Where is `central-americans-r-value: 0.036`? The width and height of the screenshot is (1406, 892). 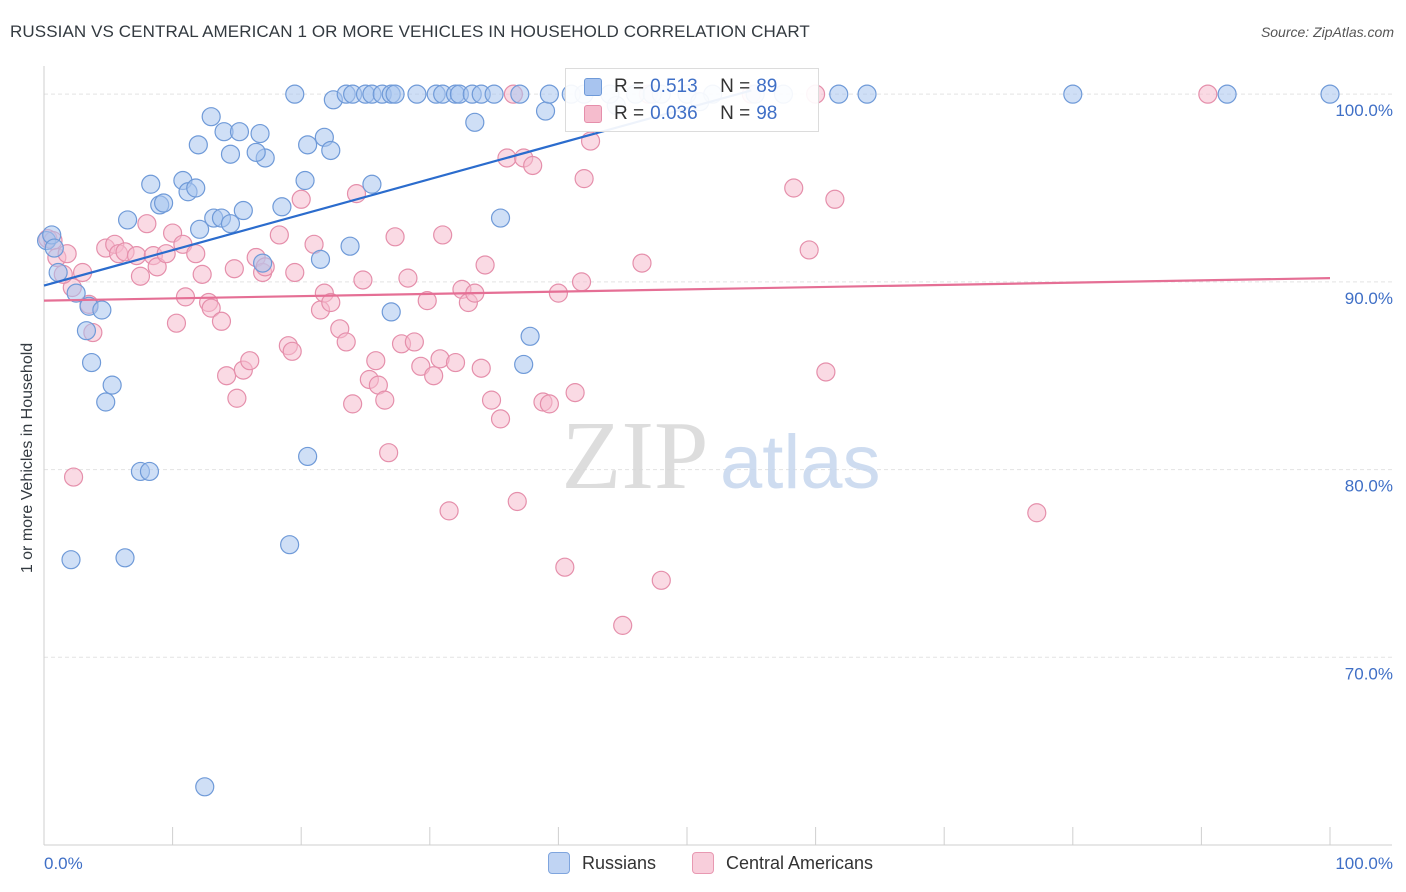 central-americans-r-value: 0.036 is located at coordinates (674, 113).